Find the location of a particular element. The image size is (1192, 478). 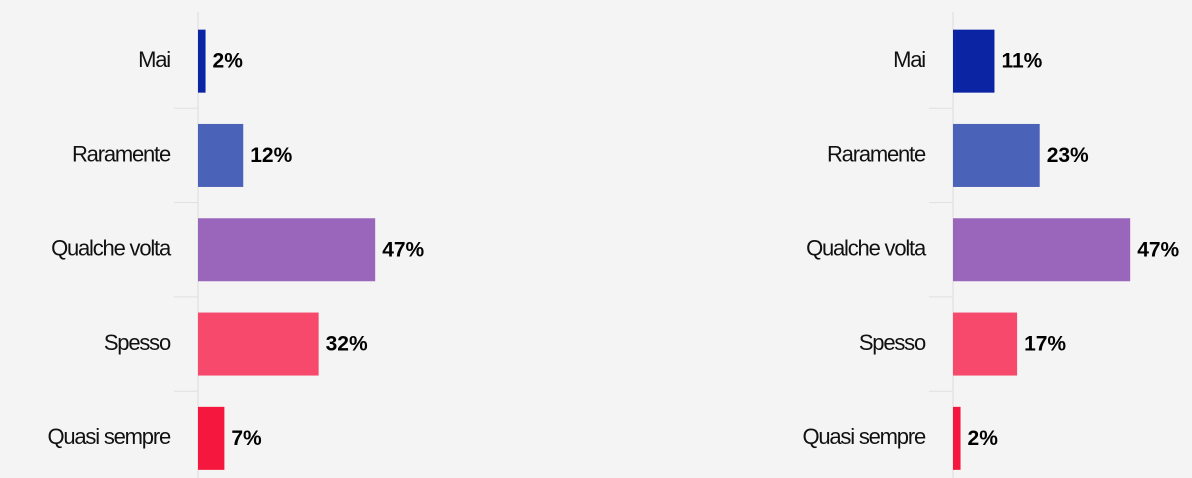

value-label: 23% is located at coordinates (1068, 155).